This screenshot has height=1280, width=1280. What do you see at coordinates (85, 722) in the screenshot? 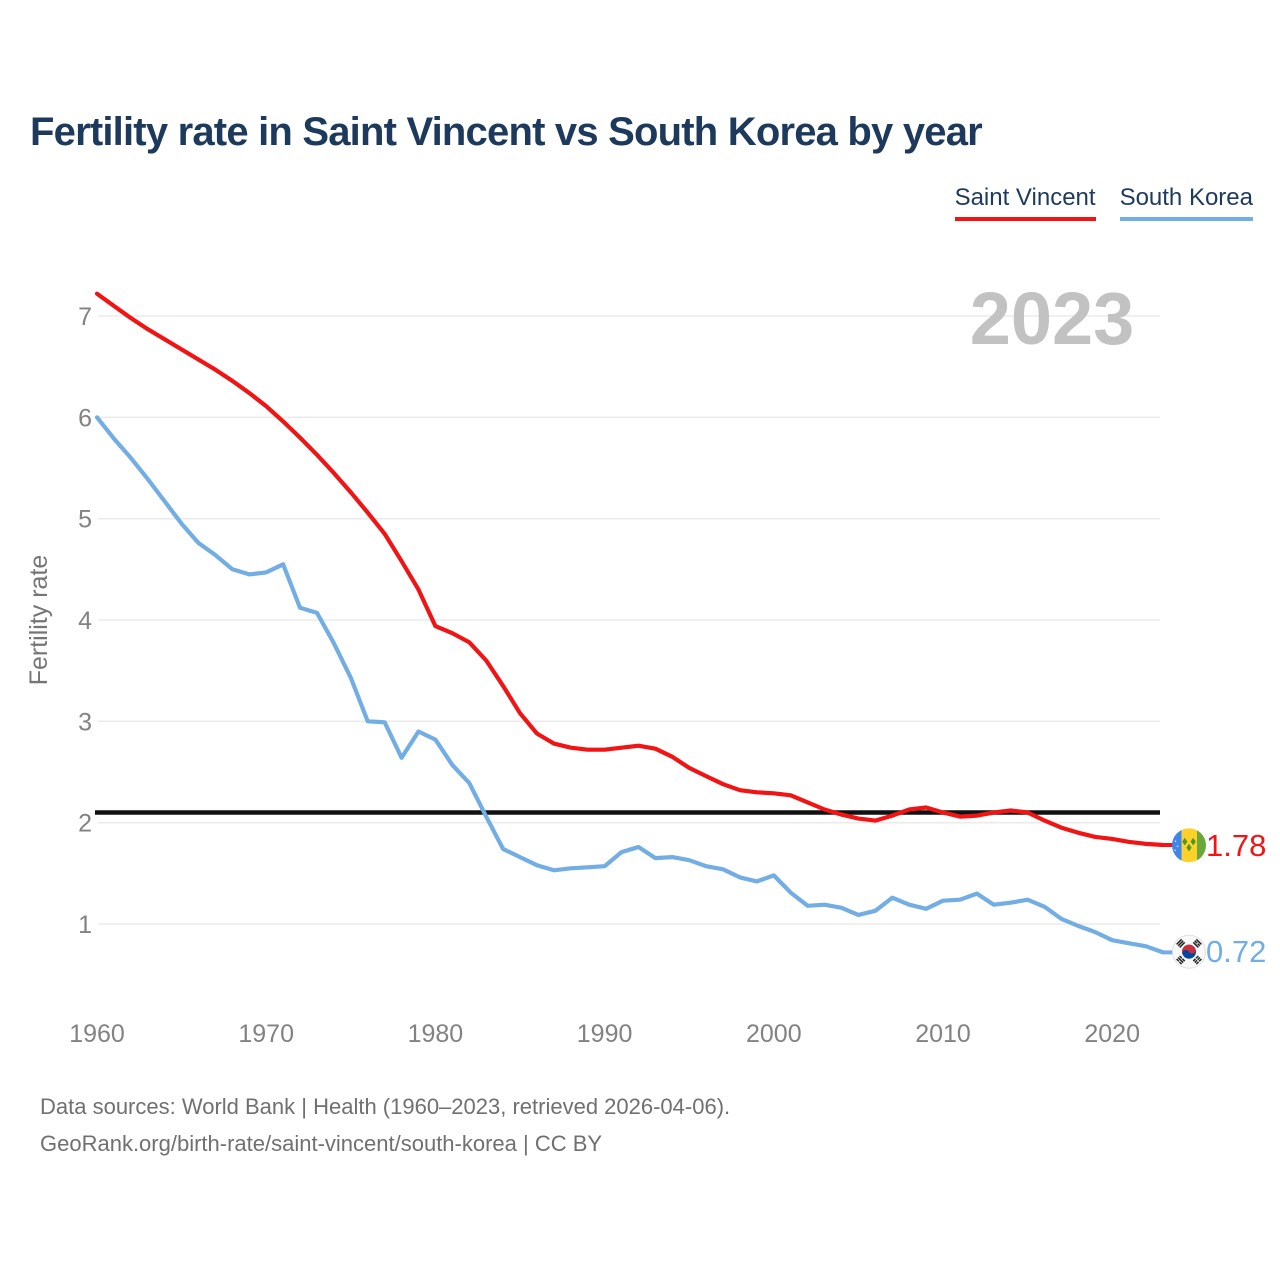
I see `y-tick-label: 3` at bounding box center [85, 722].